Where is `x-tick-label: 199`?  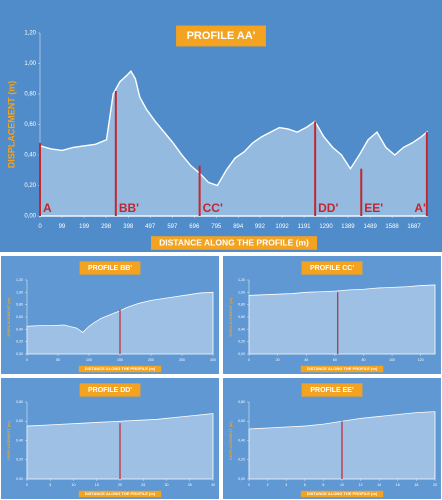
x-tick-label: 199 is located at coordinates (84, 227).